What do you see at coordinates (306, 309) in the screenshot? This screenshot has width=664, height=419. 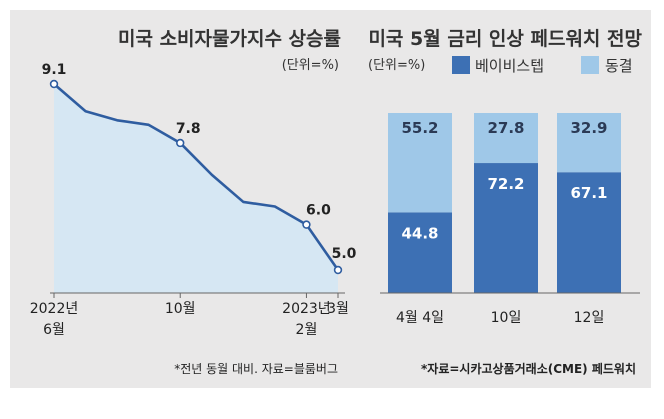 I see `cpi-tick-label: 2023년` at bounding box center [306, 309].